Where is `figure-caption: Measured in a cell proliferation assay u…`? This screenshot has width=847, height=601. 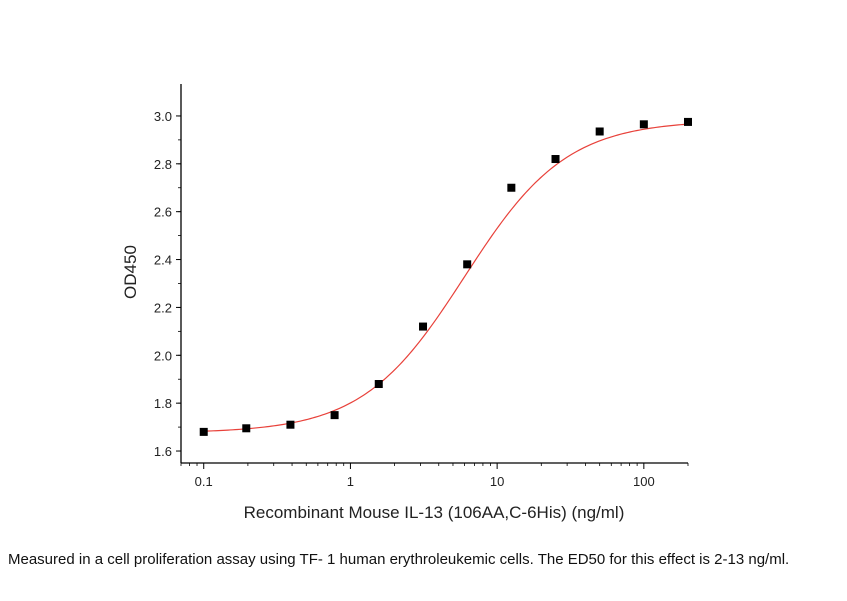
figure-caption: Measured in a cell proliferation assay u… is located at coordinates (399, 559).